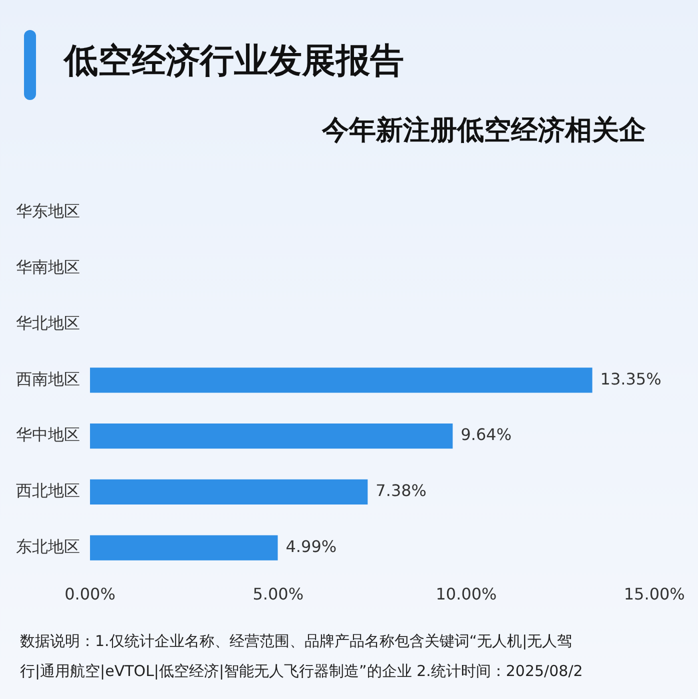  What do you see at coordinates (311, 546) in the screenshot?
I see `data-label: 4.99%` at bounding box center [311, 546].